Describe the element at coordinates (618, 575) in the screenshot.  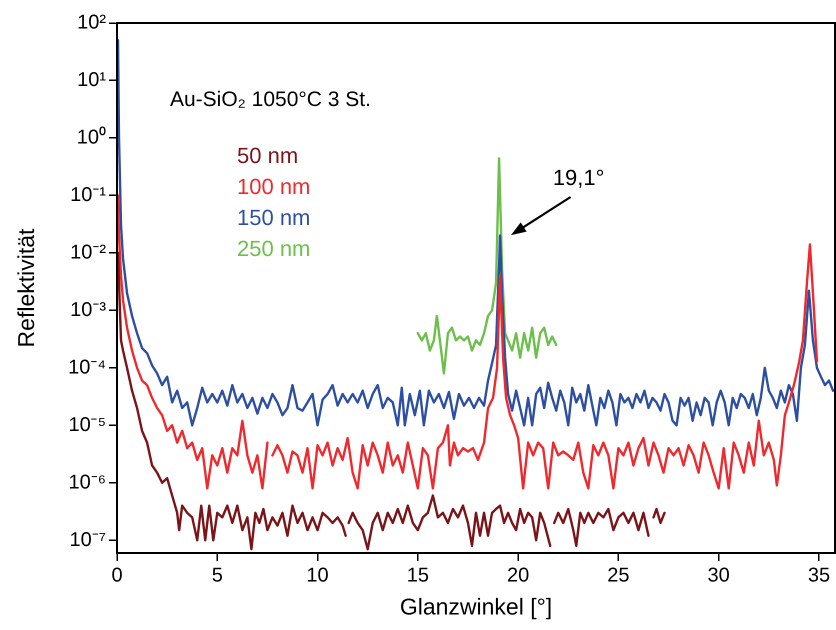
I see `x-tick-label: 25` at that location.